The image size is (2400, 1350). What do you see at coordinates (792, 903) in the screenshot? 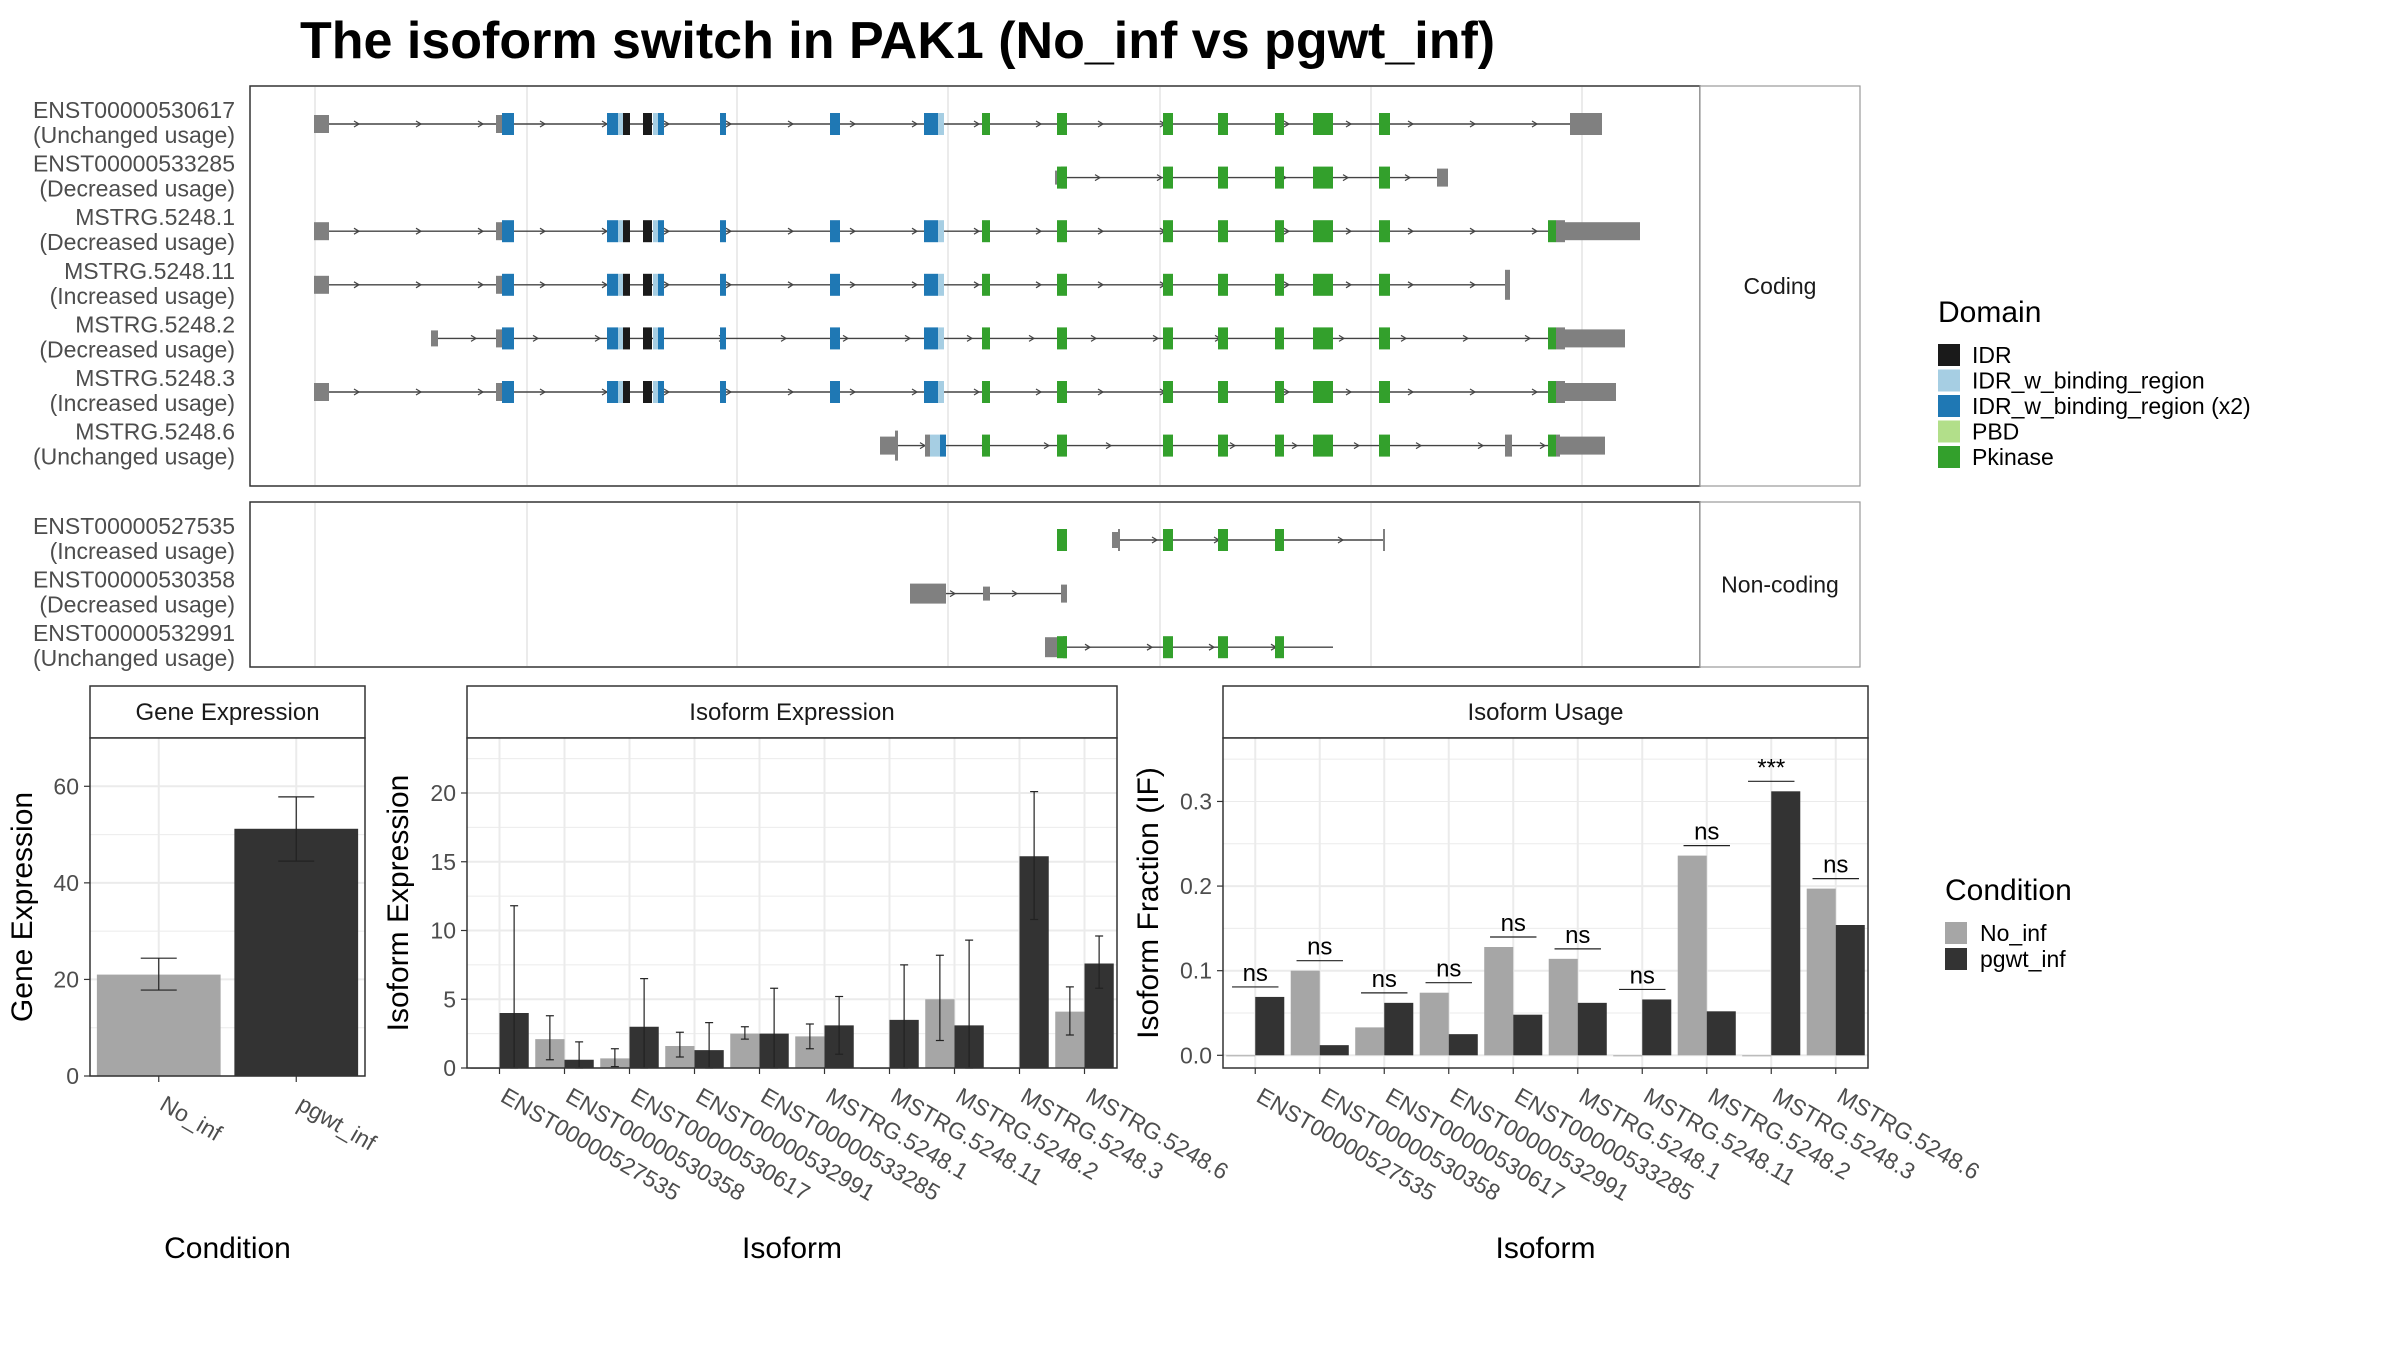
I see `panel-border` at bounding box center [792, 903].